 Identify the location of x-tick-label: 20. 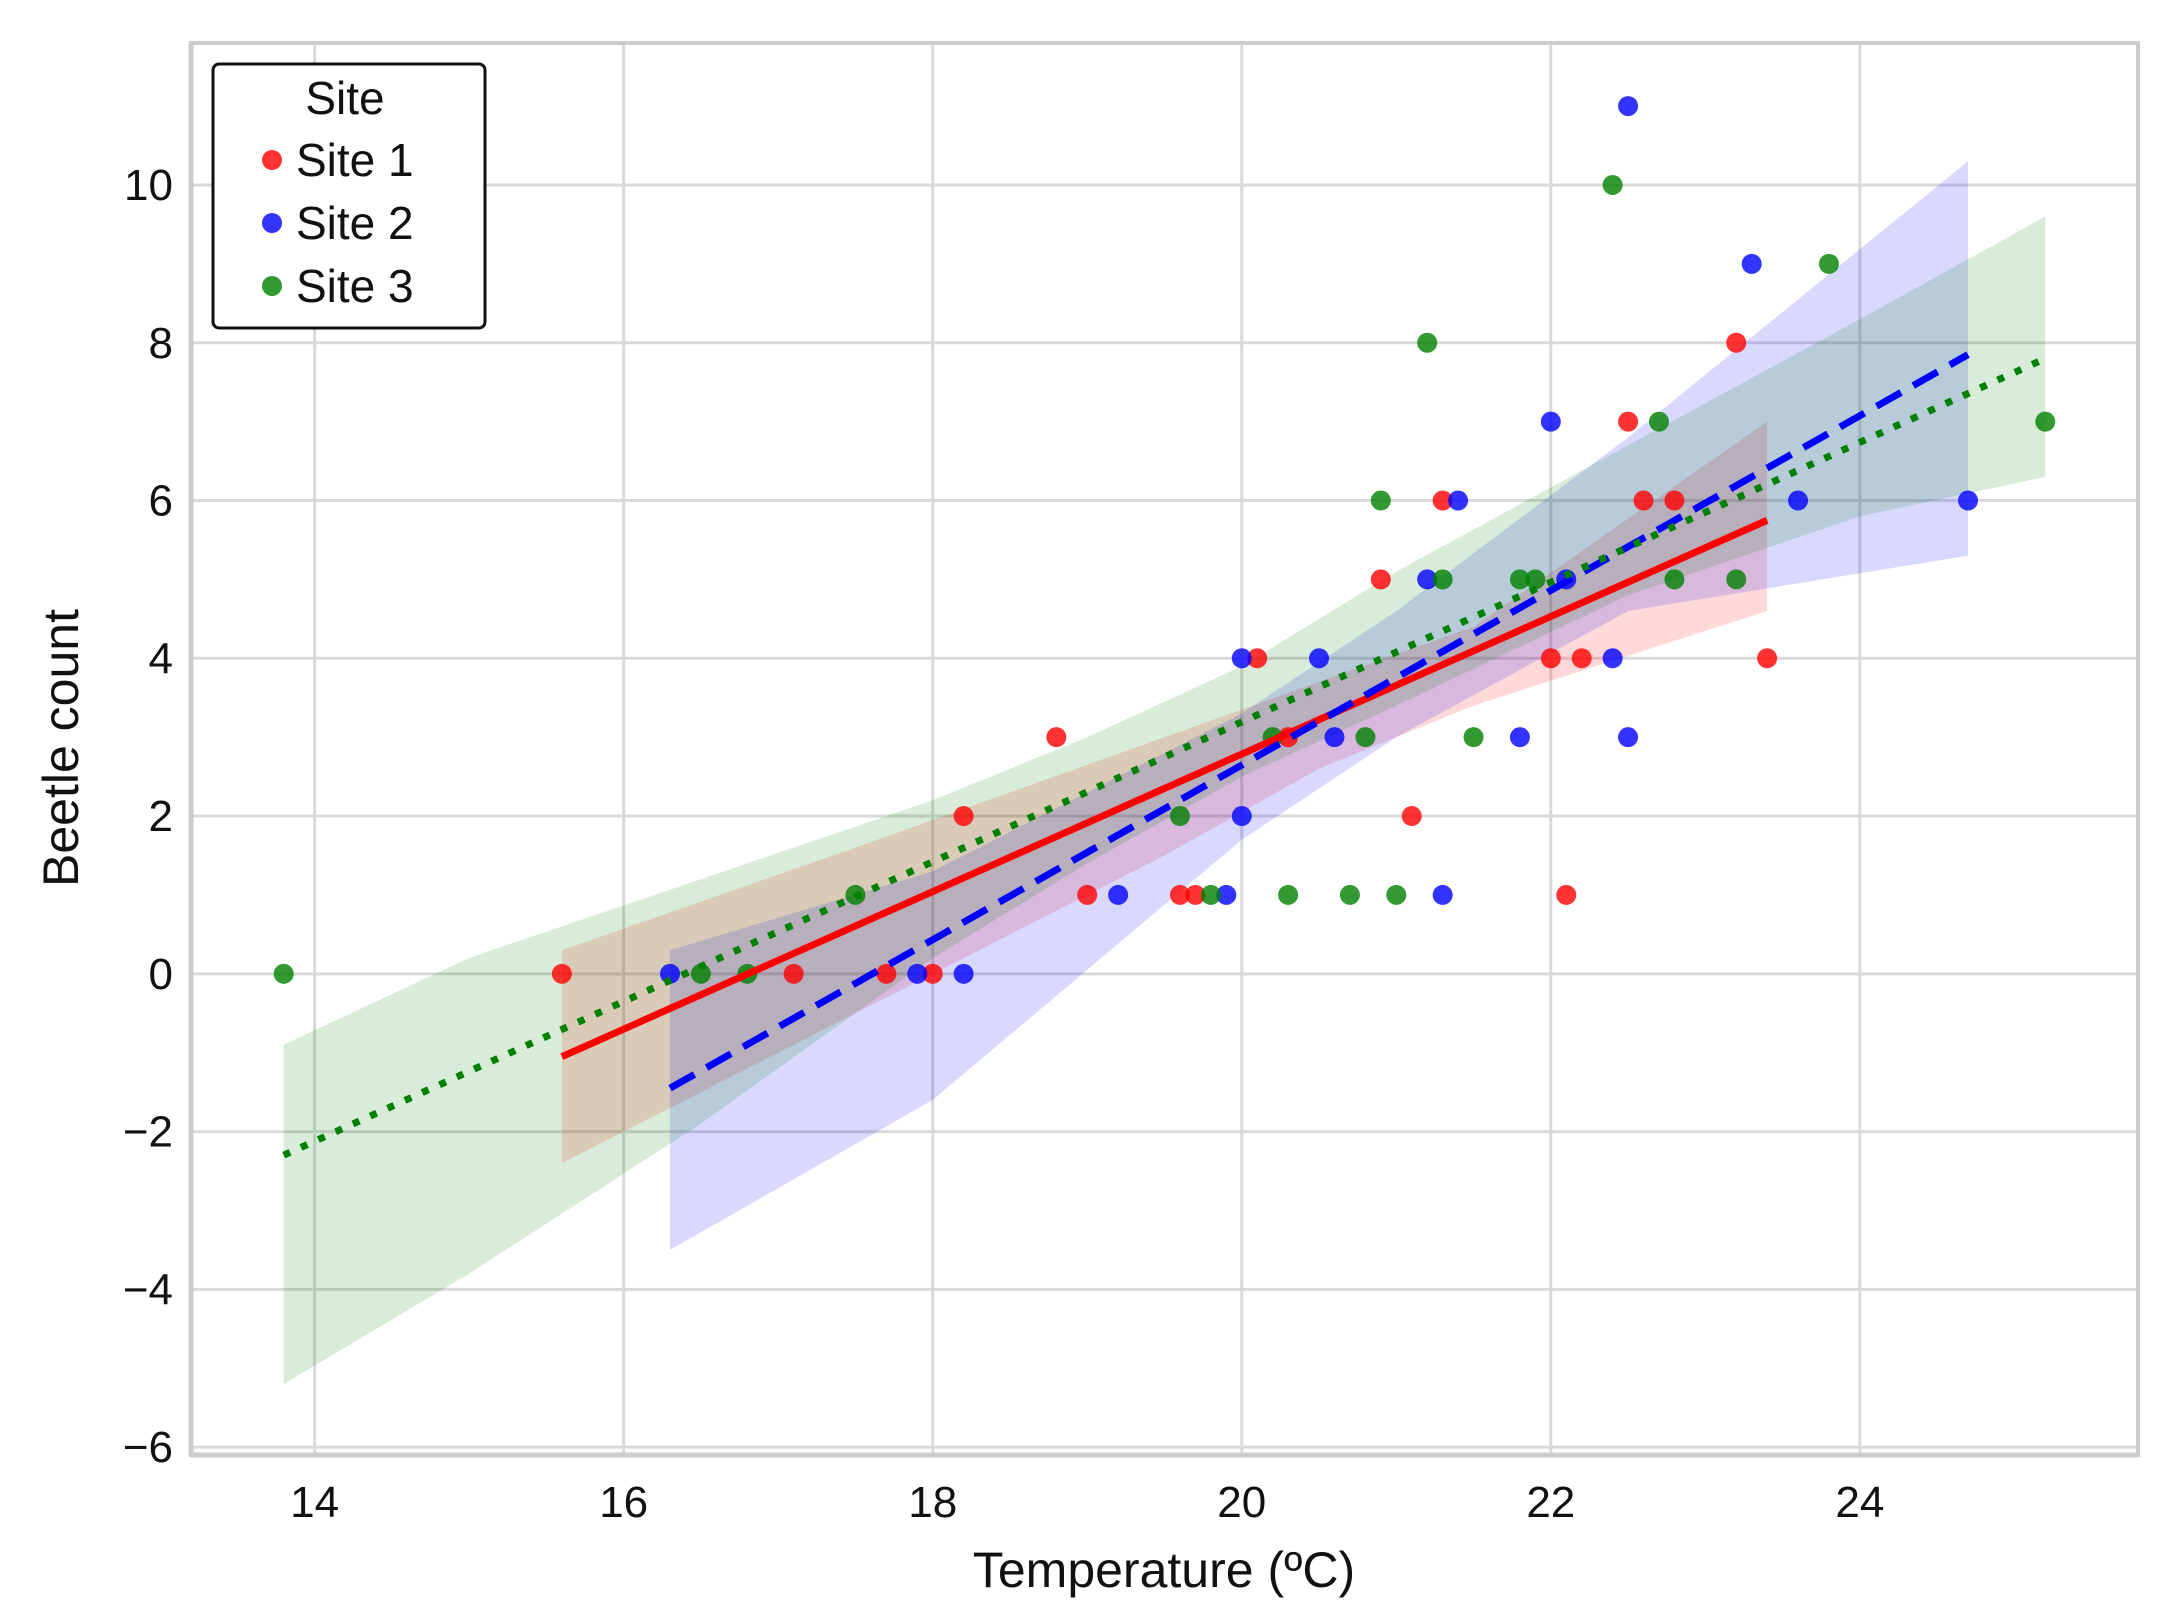
(1241, 1502).